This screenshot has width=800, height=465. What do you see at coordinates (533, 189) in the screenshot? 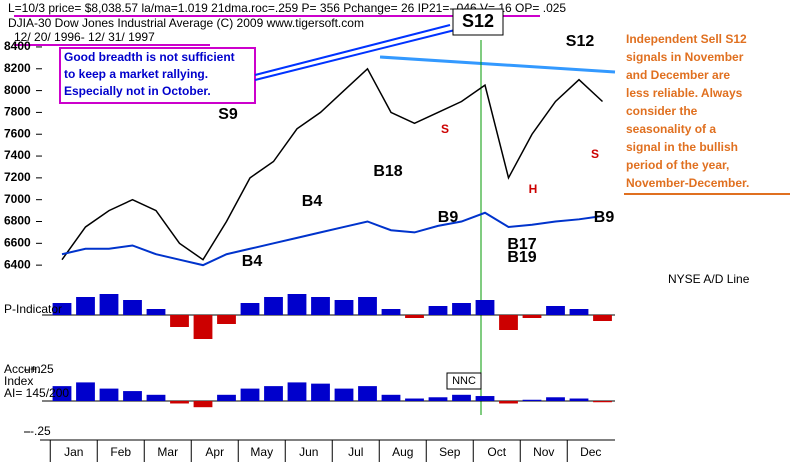
I see `signal-label: H` at bounding box center [533, 189].